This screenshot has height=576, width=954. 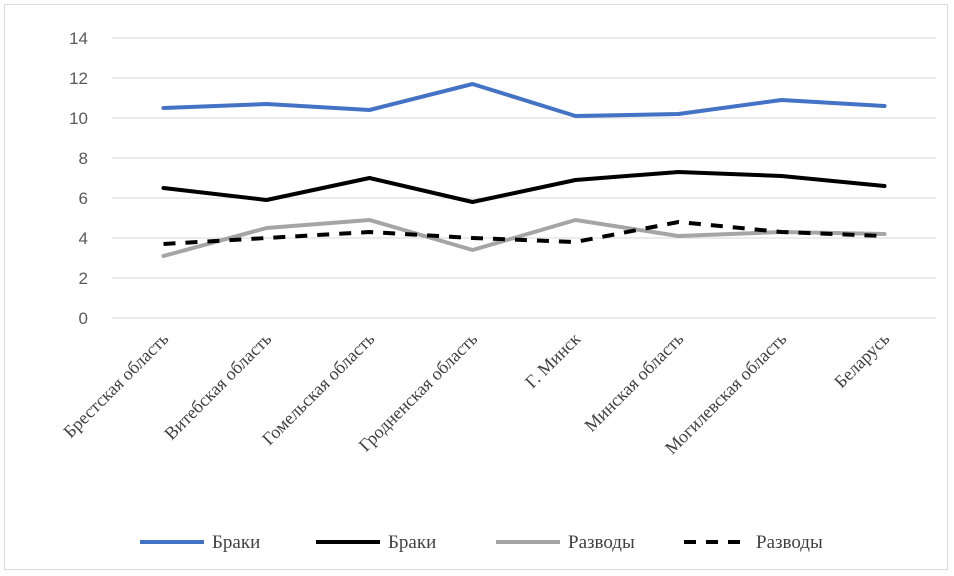 I want to click on y-tick-label: 14, so click(x=78, y=38).